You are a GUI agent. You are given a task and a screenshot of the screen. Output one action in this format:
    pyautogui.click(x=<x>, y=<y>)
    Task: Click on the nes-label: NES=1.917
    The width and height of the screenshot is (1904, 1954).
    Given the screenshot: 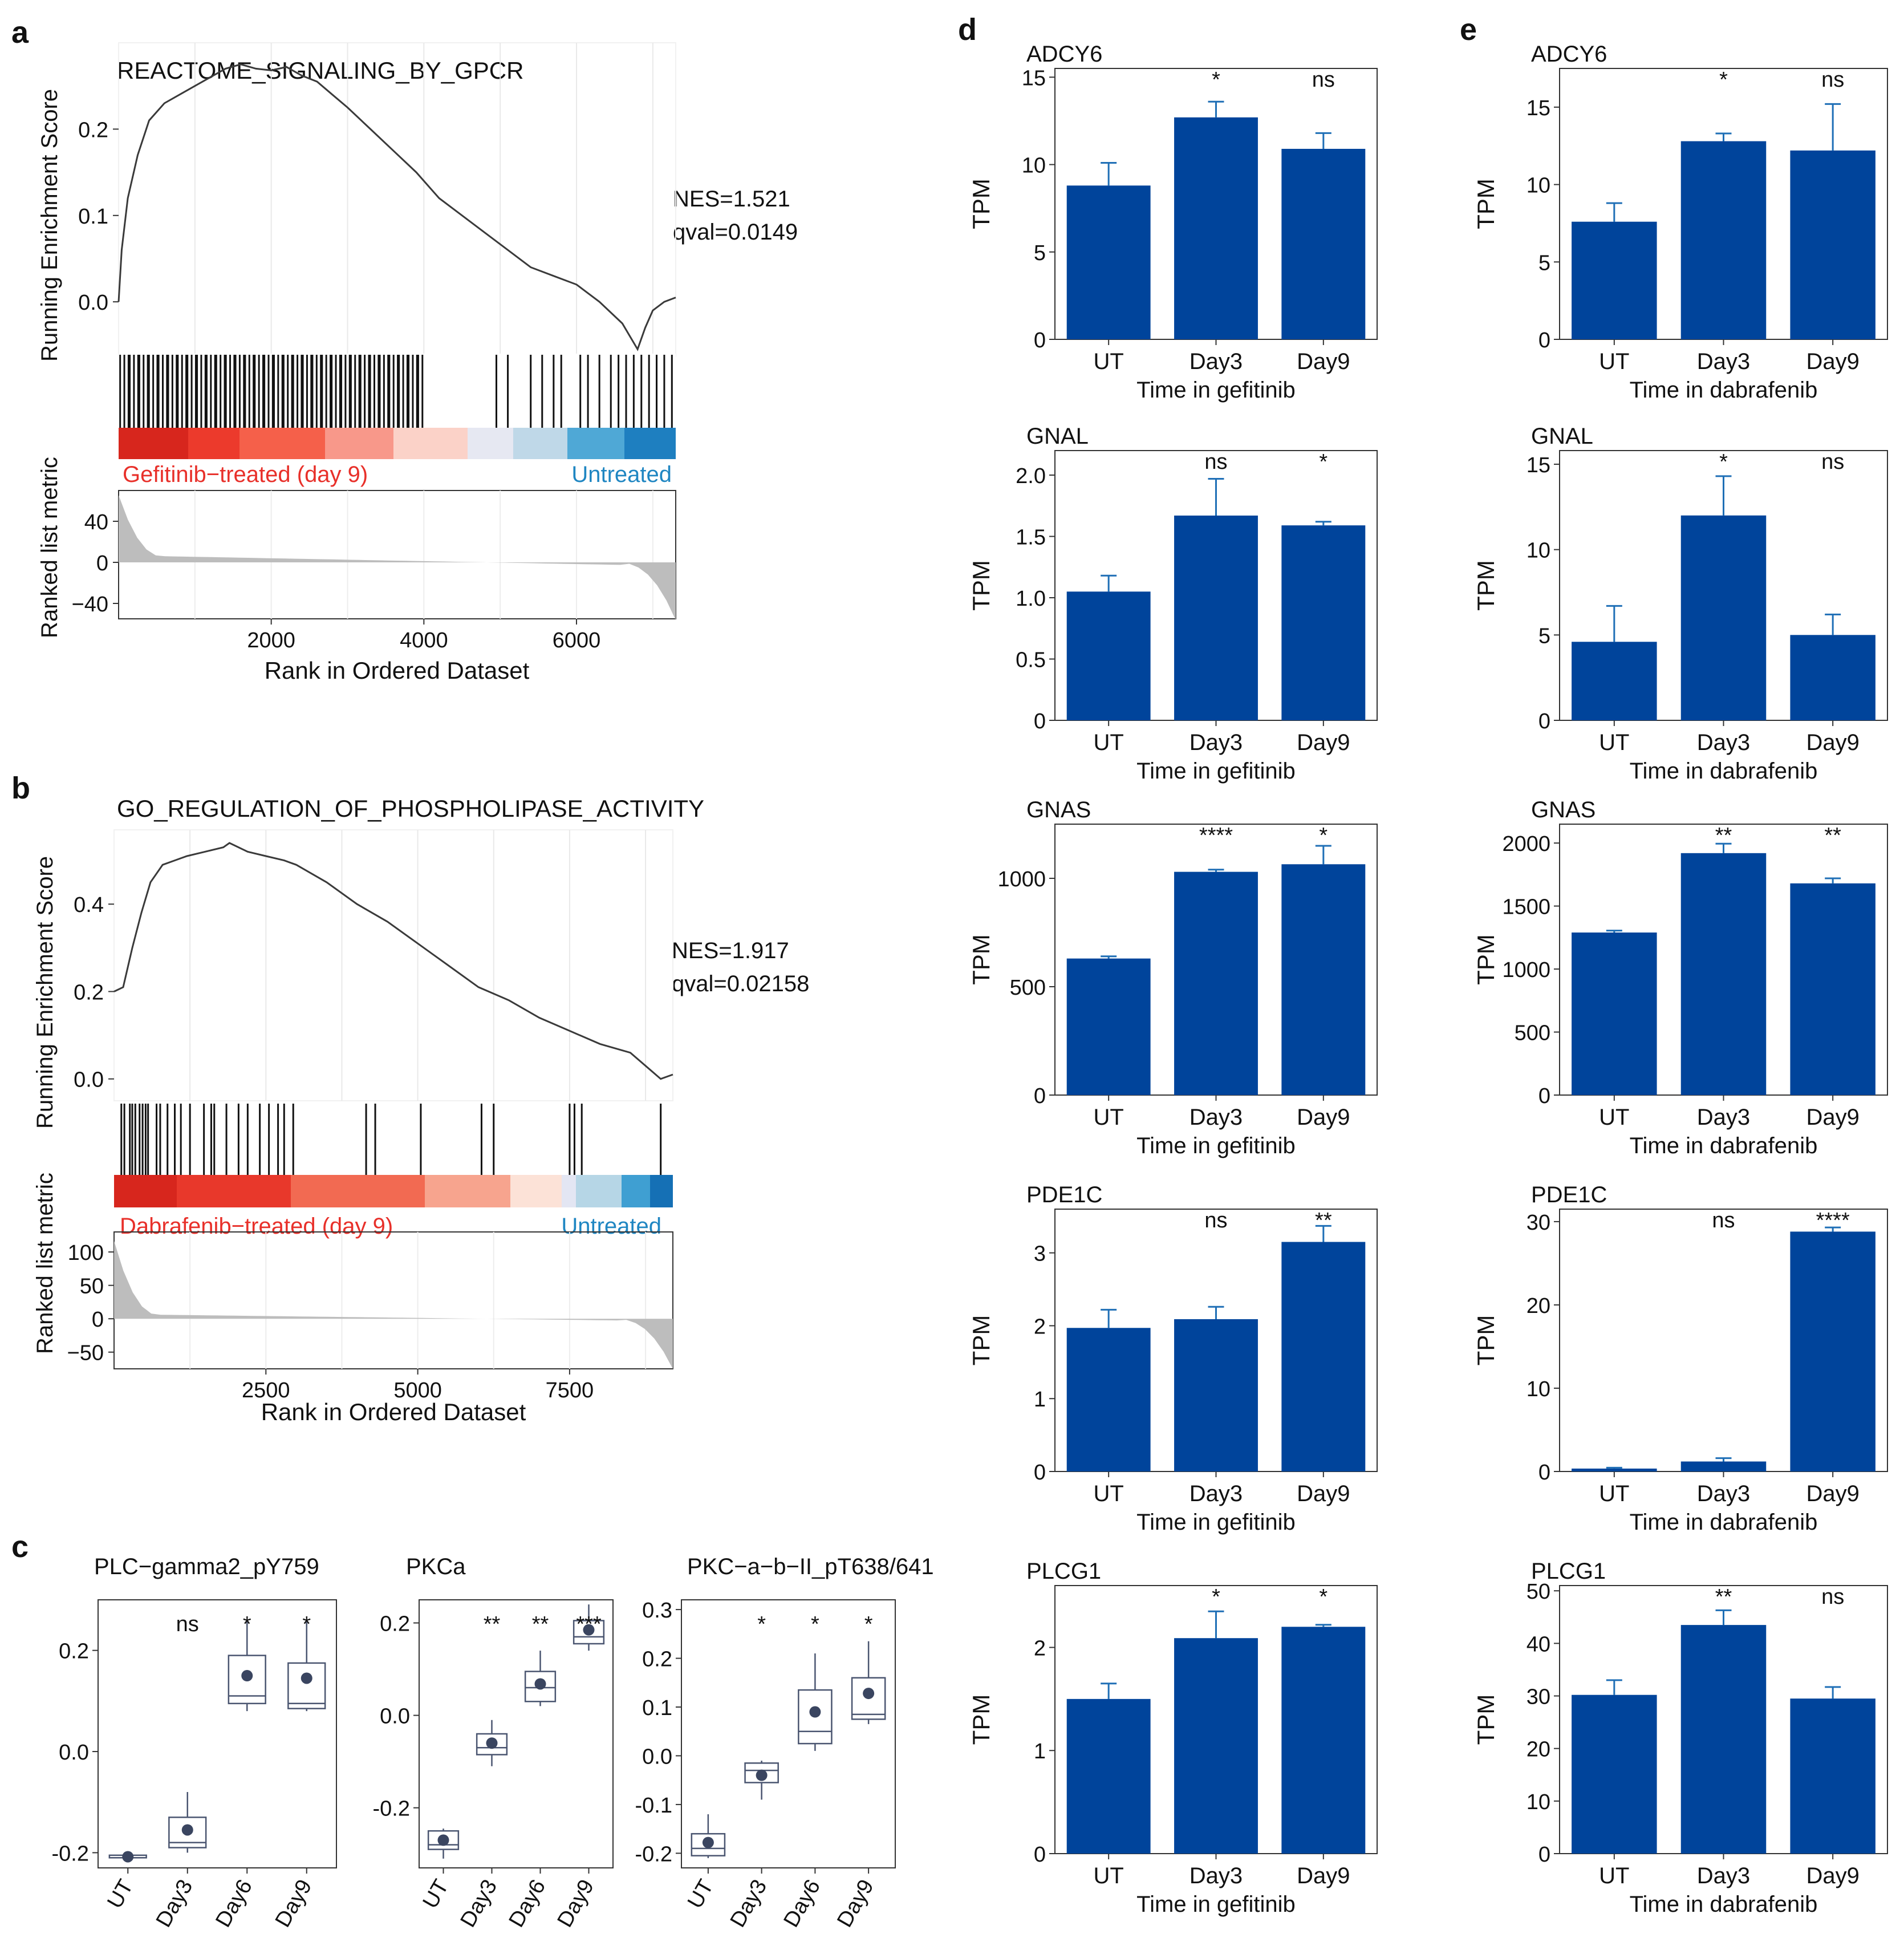 What is the action you would take?
    pyautogui.click(x=730, y=950)
    